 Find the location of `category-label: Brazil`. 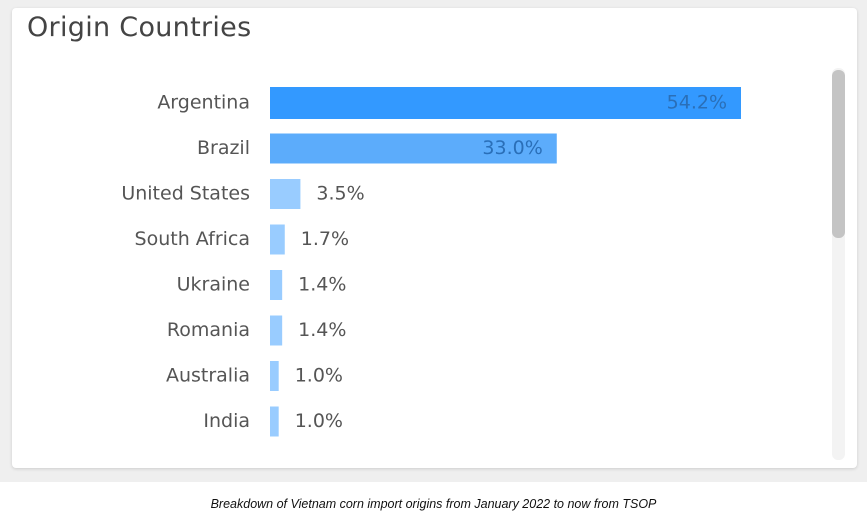

category-label: Brazil is located at coordinates (223, 148).